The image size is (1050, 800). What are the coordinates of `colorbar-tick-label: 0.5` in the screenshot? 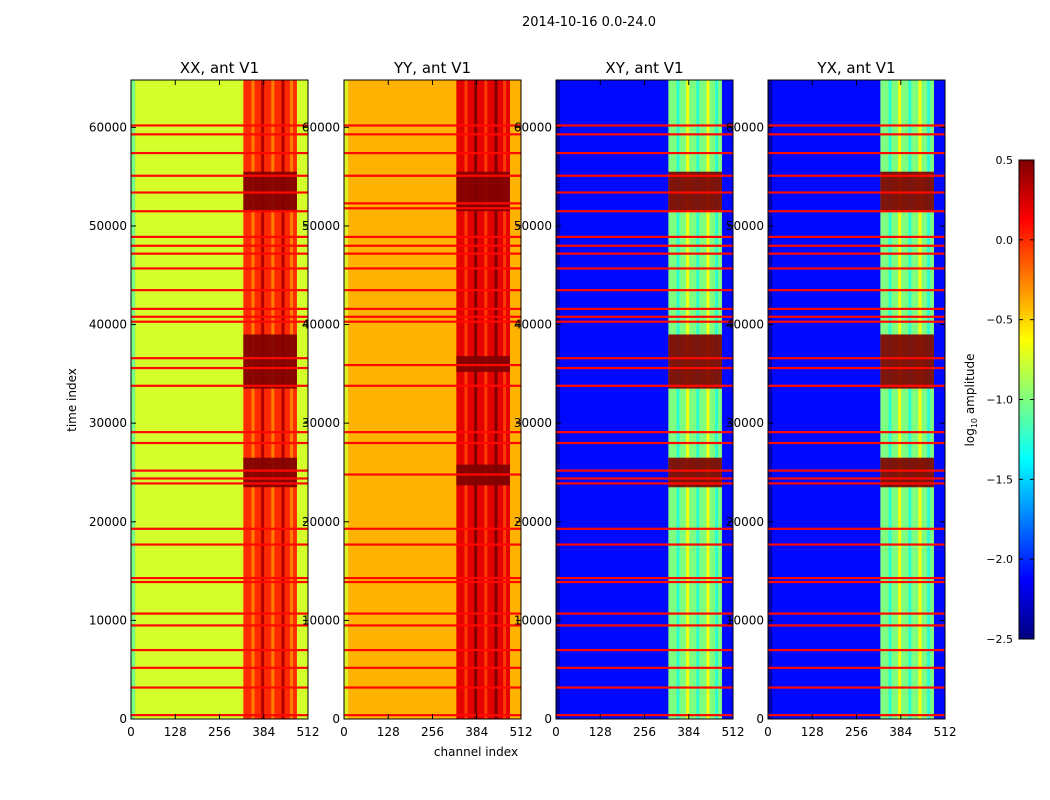 It's located at (1005, 160).